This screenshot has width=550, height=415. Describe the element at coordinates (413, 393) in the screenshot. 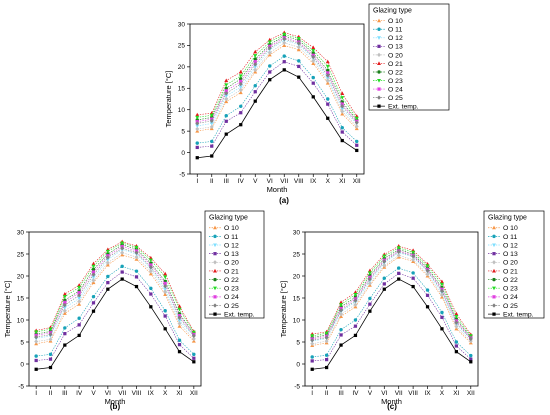

I see `x-tick-label: VIII` at that location.